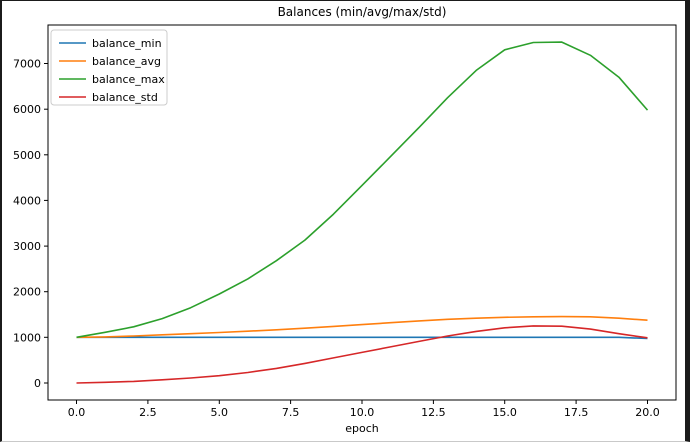 The width and height of the screenshot is (690, 442). What do you see at coordinates (27, 155) in the screenshot?
I see `y-tick-label: 5000` at bounding box center [27, 155].